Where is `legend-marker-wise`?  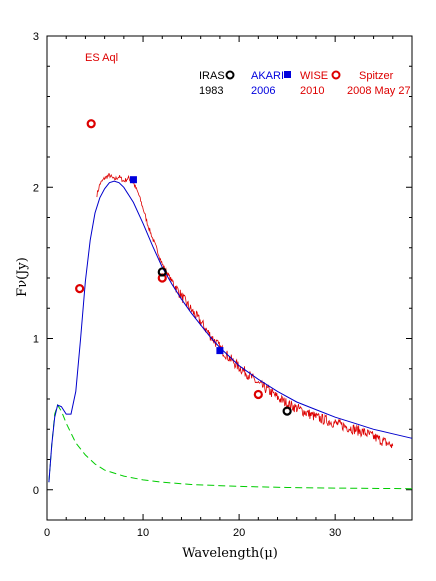
legend-marker-wise is located at coordinates (336, 75).